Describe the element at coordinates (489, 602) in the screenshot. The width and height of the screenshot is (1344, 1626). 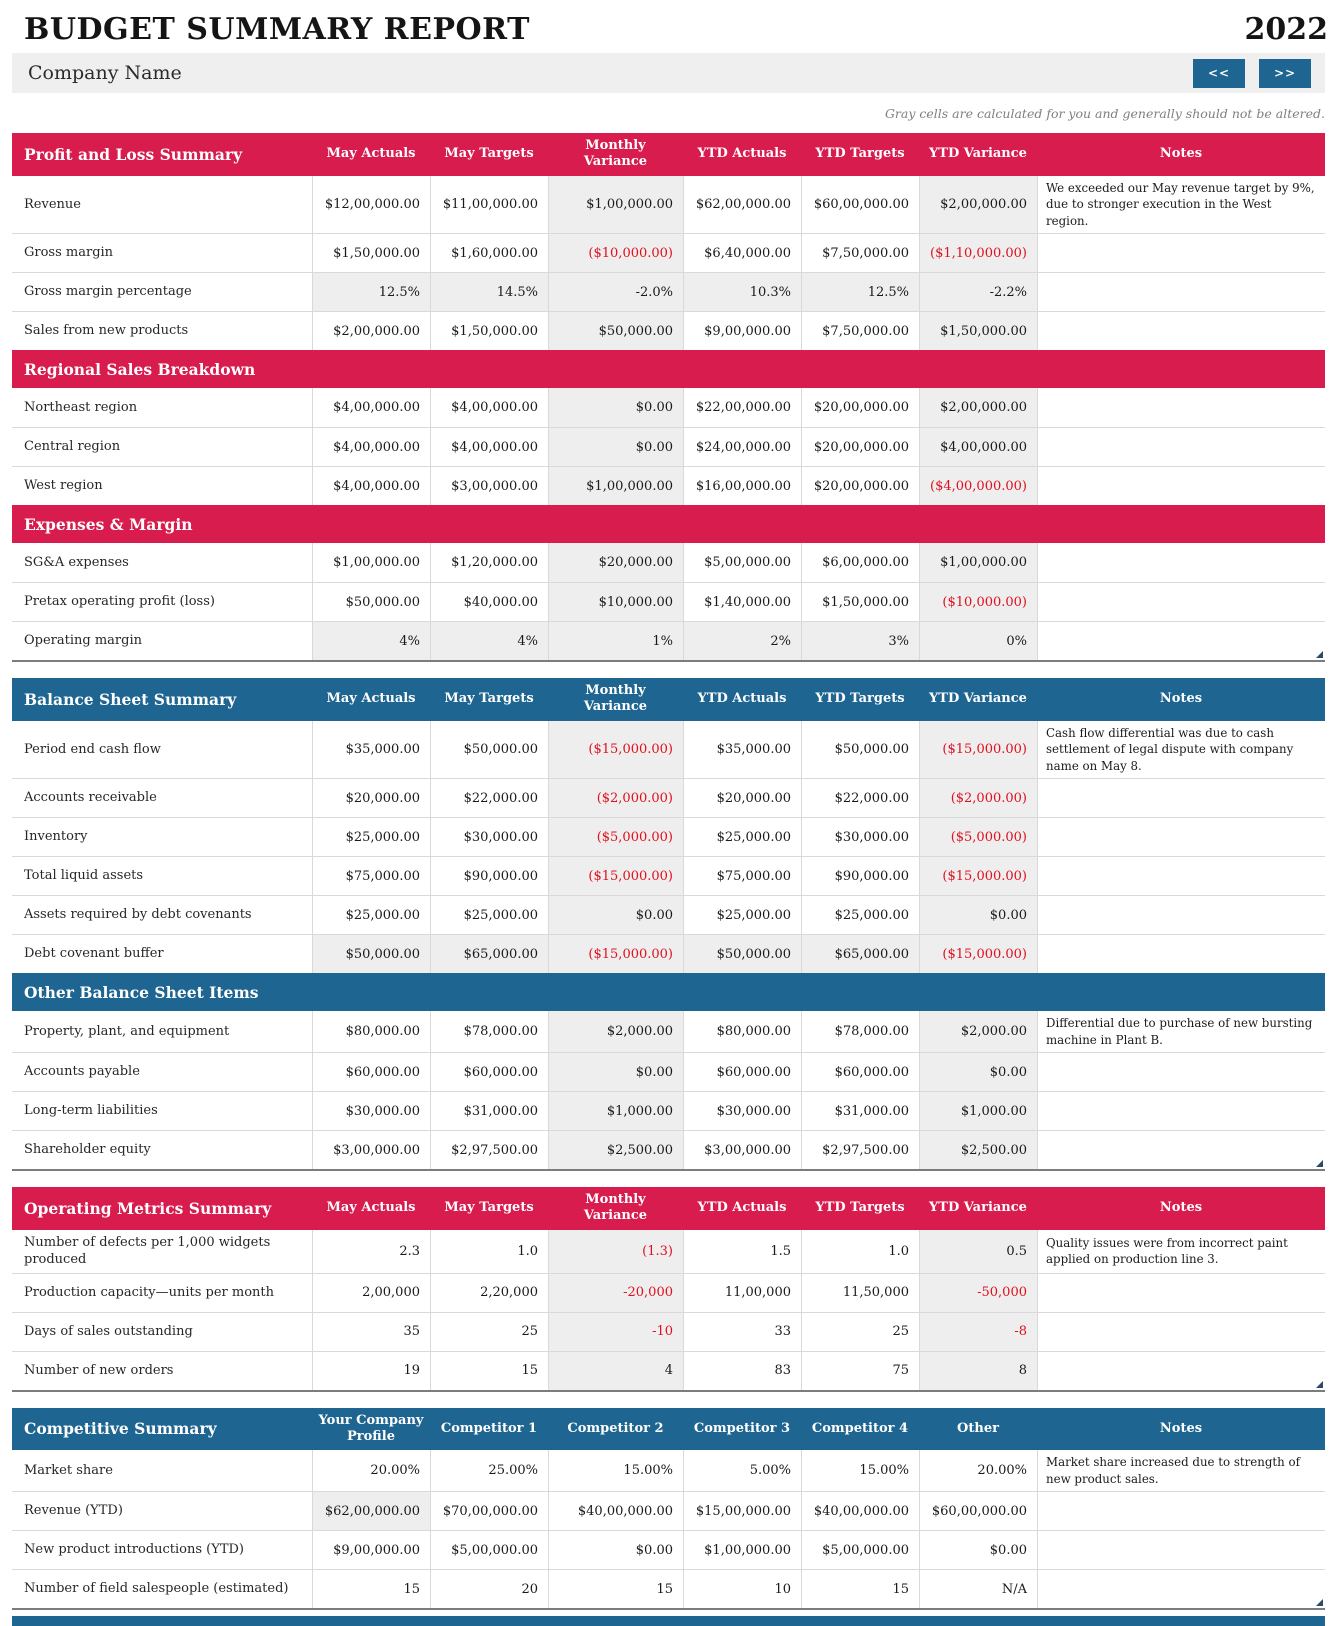
I see `cell-value: $40,000.00` at that location.